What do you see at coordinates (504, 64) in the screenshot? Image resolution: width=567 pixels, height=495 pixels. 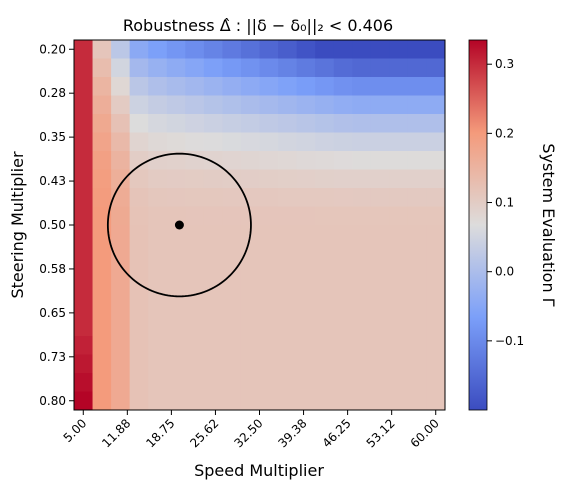 I see `colorbar-tick-label: 0.3` at bounding box center [504, 64].